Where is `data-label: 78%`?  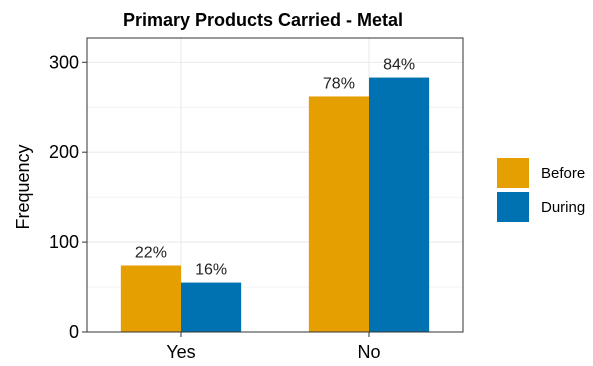 data-label: 78% is located at coordinates (339, 83).